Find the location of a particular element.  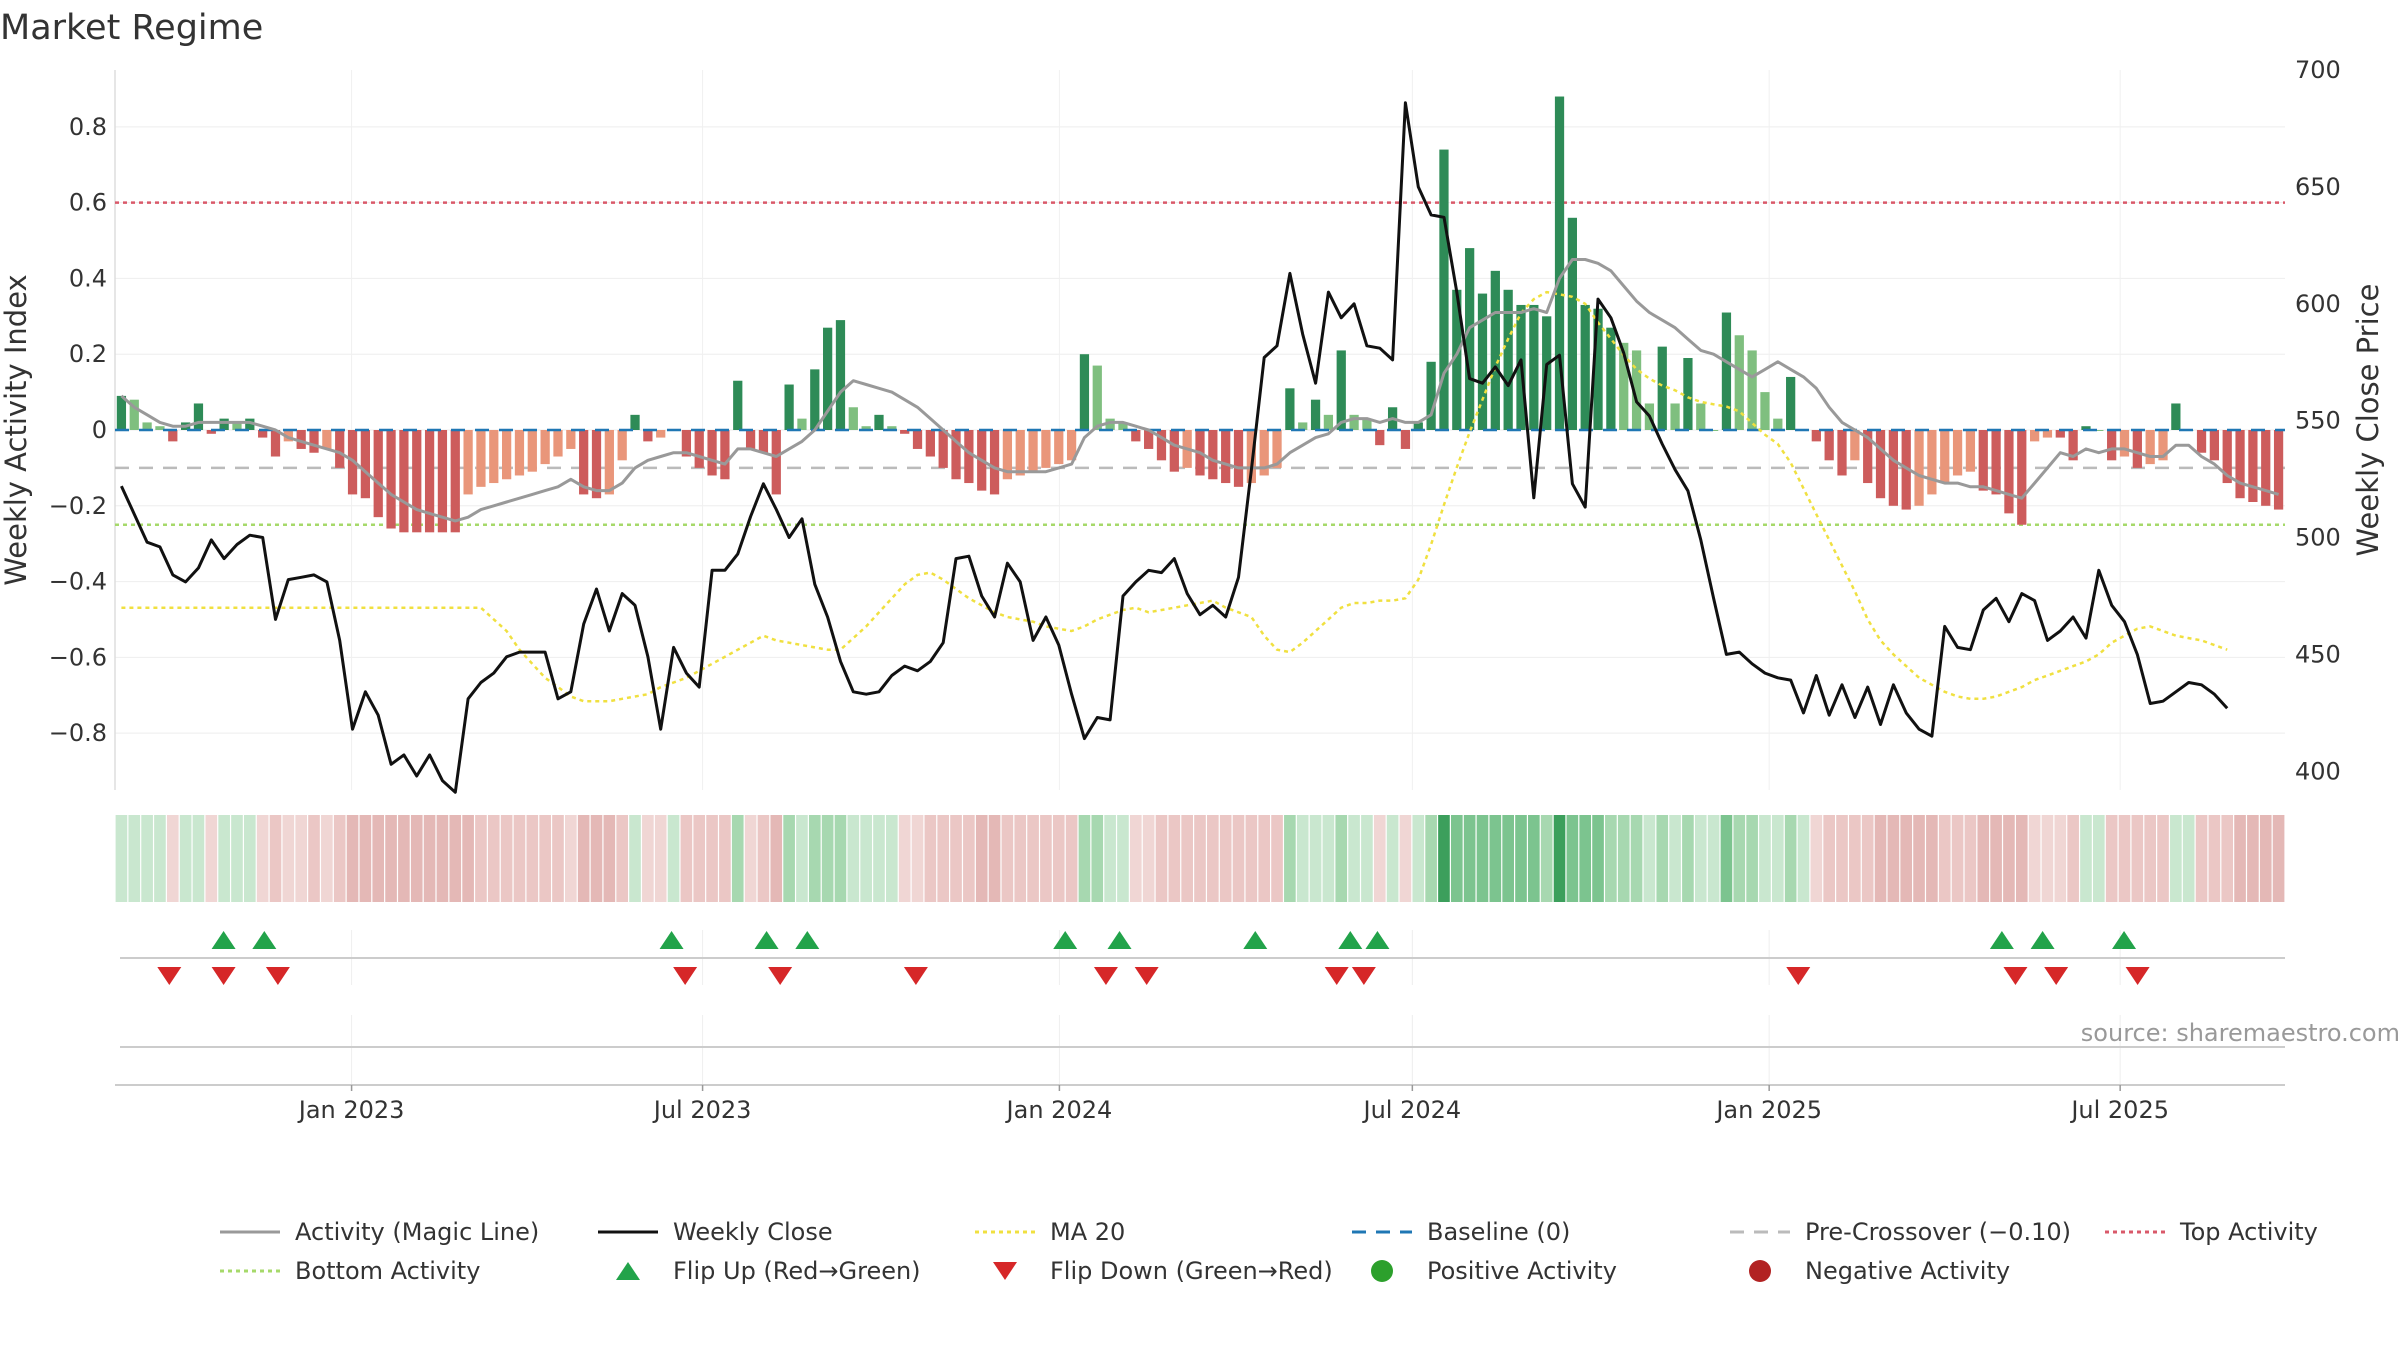

legend-item: Positive Activity is located at coordinates (1494, 1271).